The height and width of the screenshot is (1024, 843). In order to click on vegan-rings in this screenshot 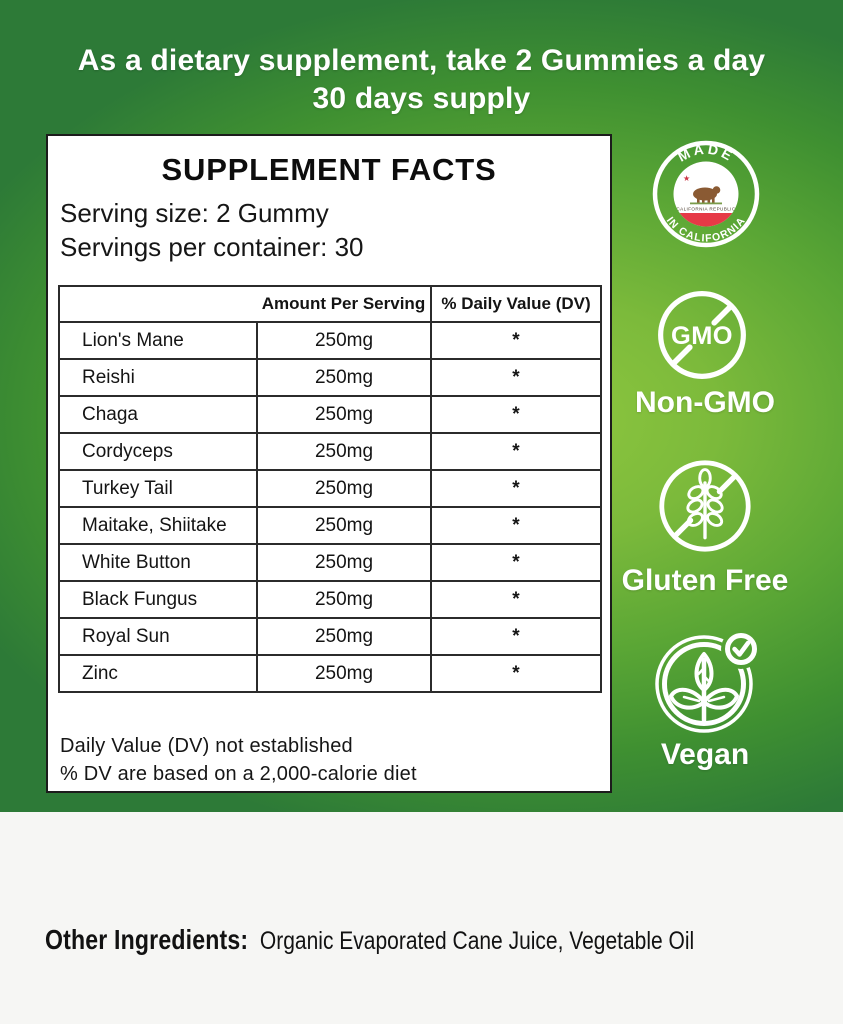, I will do `click(704, 684)`.